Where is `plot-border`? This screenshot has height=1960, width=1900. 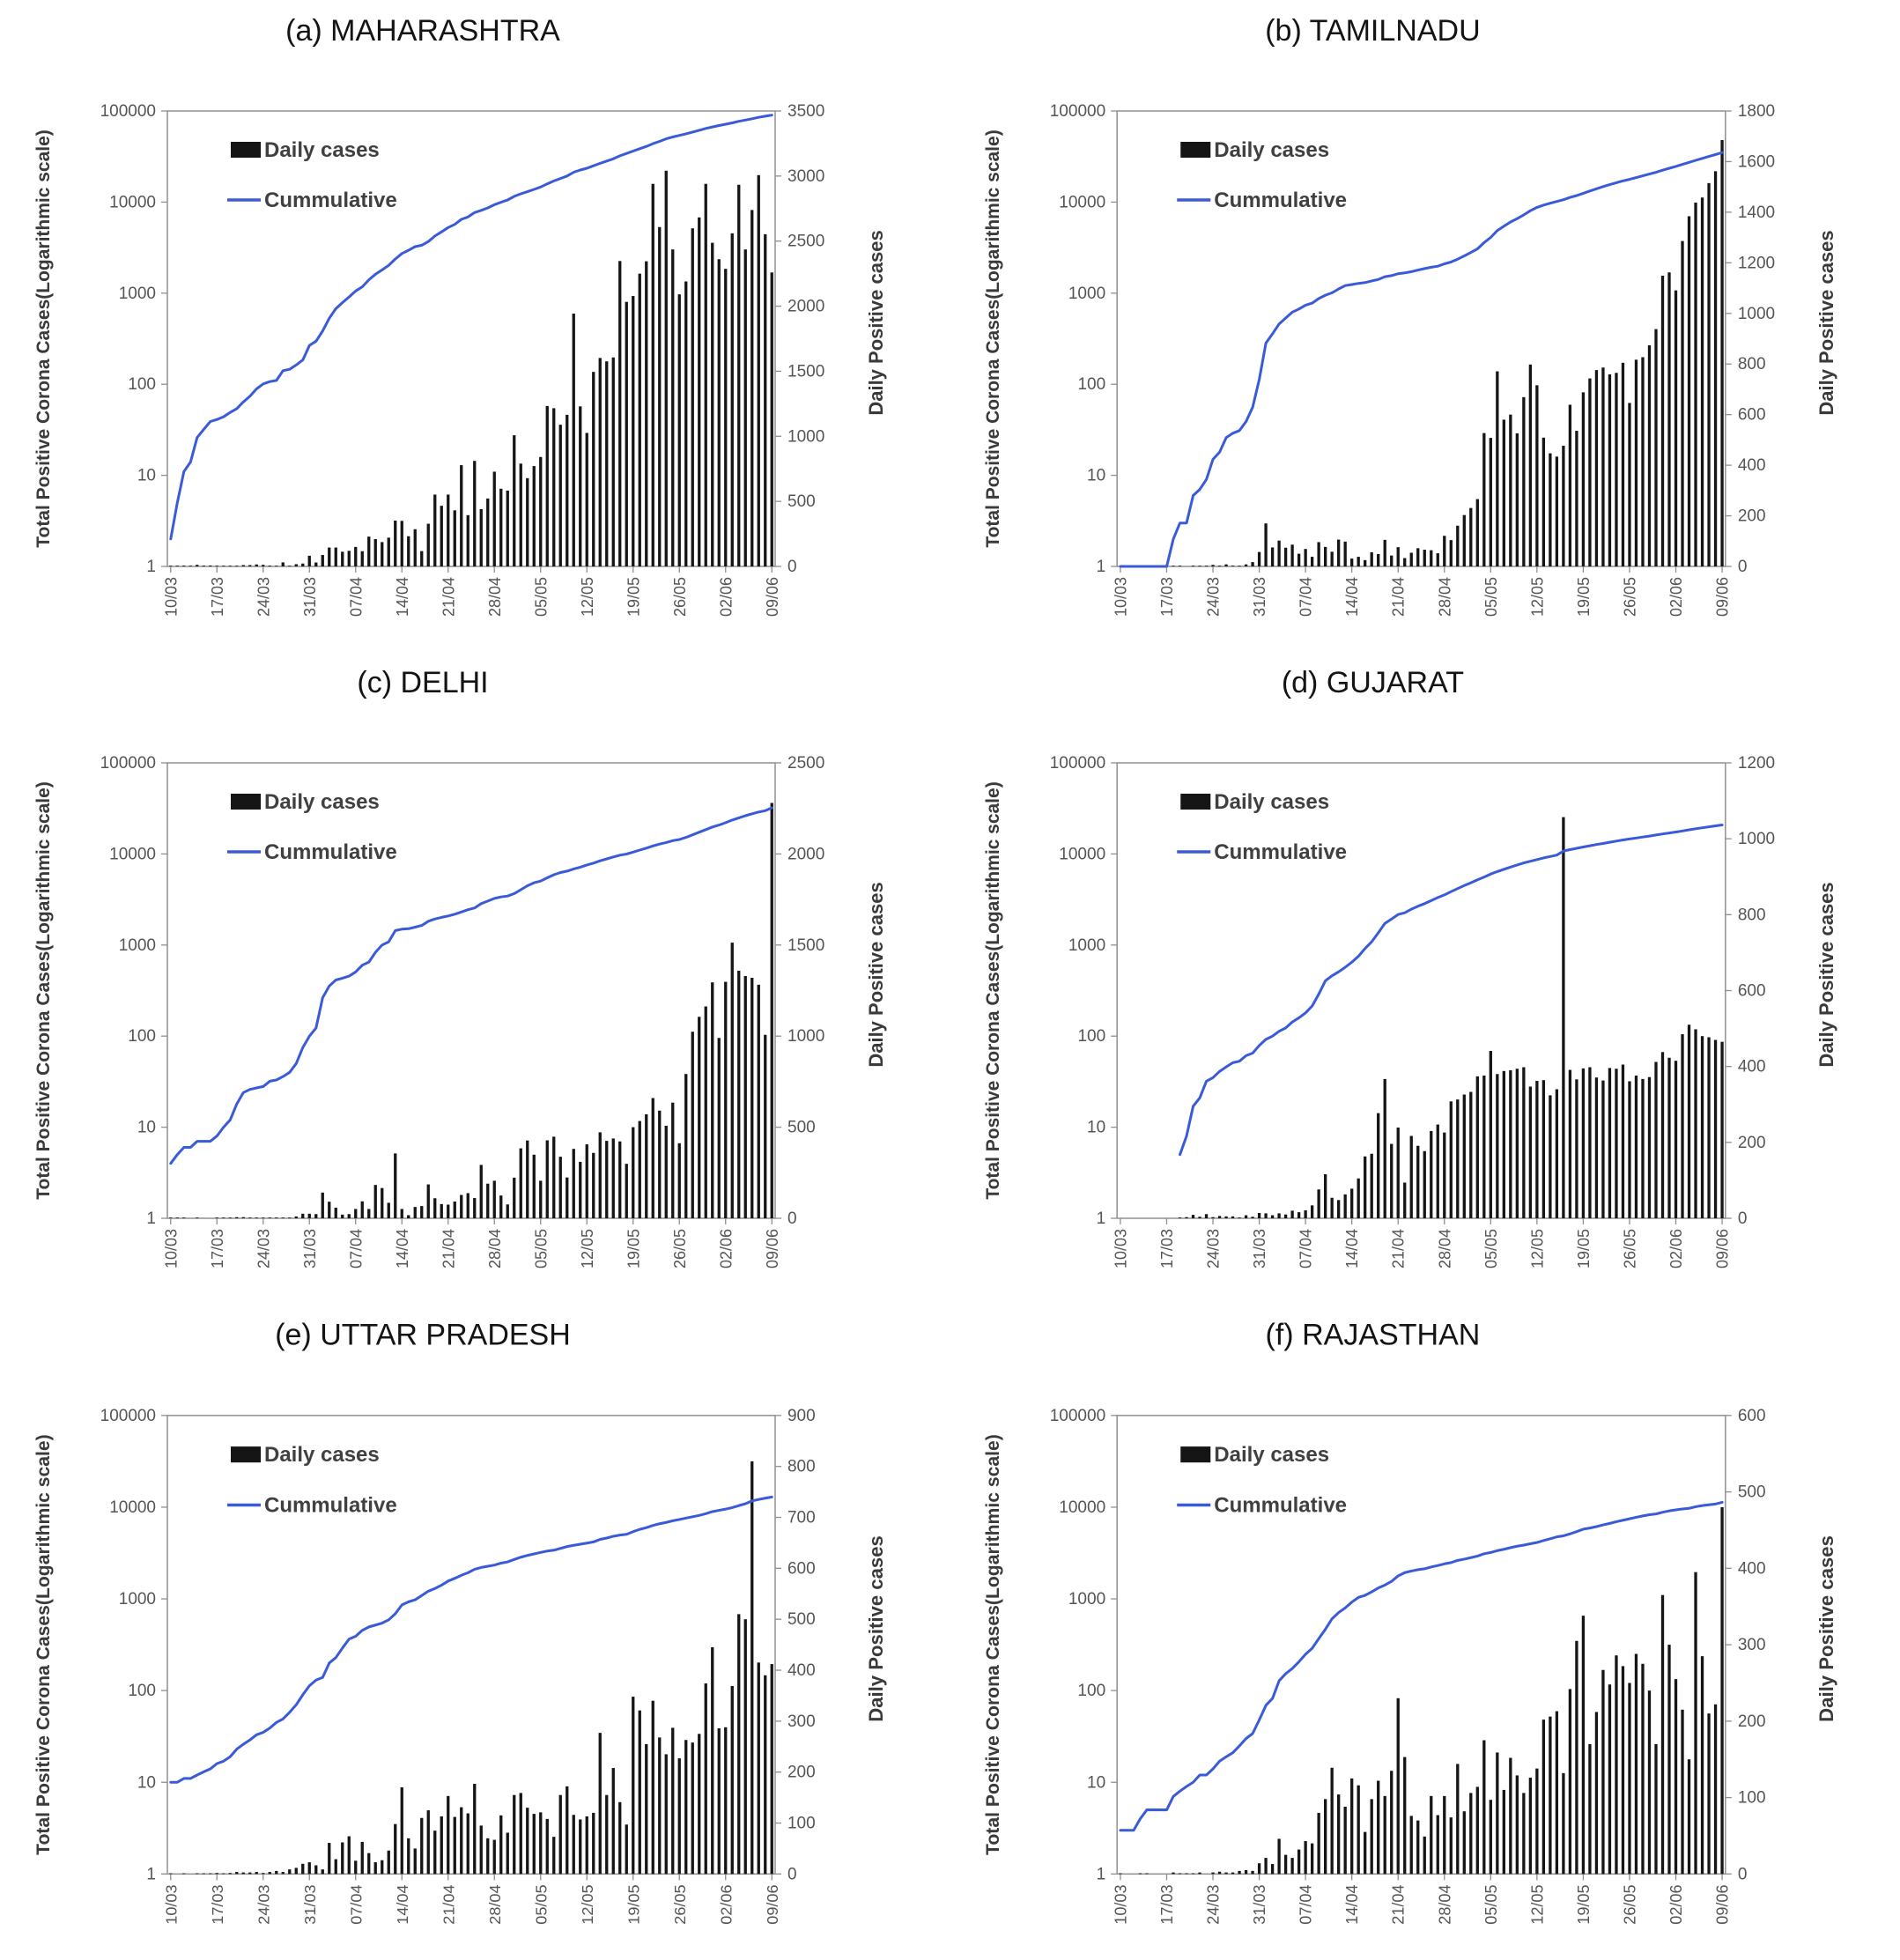 plot-border is located at coordinates (1421, 990).